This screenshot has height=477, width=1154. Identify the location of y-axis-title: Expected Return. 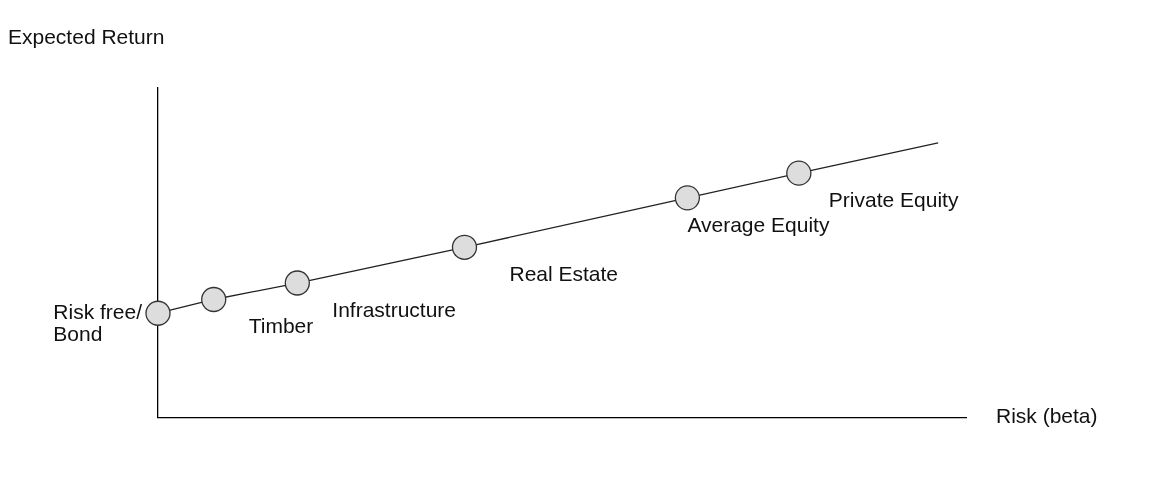
(86, 36).